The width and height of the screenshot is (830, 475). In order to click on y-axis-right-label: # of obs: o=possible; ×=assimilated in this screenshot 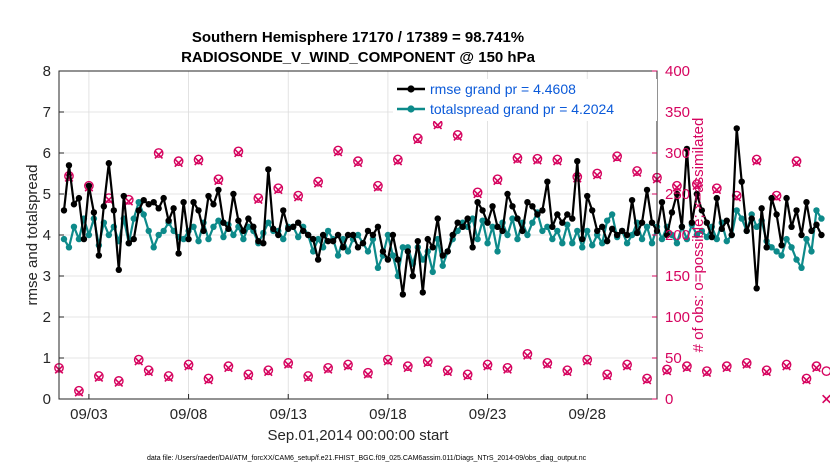, I will do `click(698, 235)`.